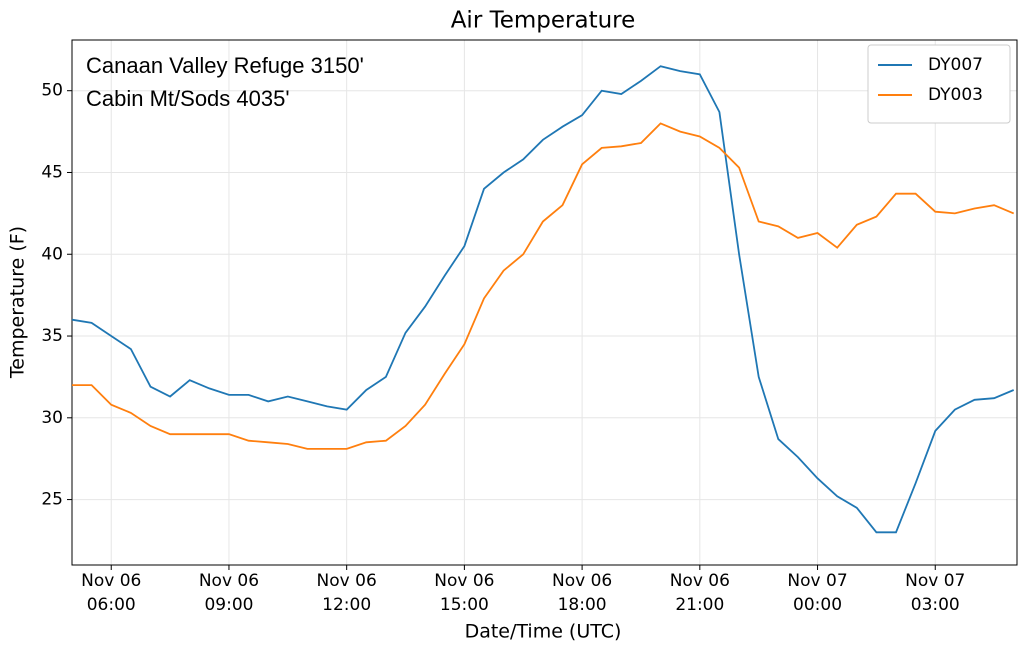  What do you see at coordinates (52, 172) in the screenshot?
I see `y-tick-label: 45` at bounding box center [52, 172].